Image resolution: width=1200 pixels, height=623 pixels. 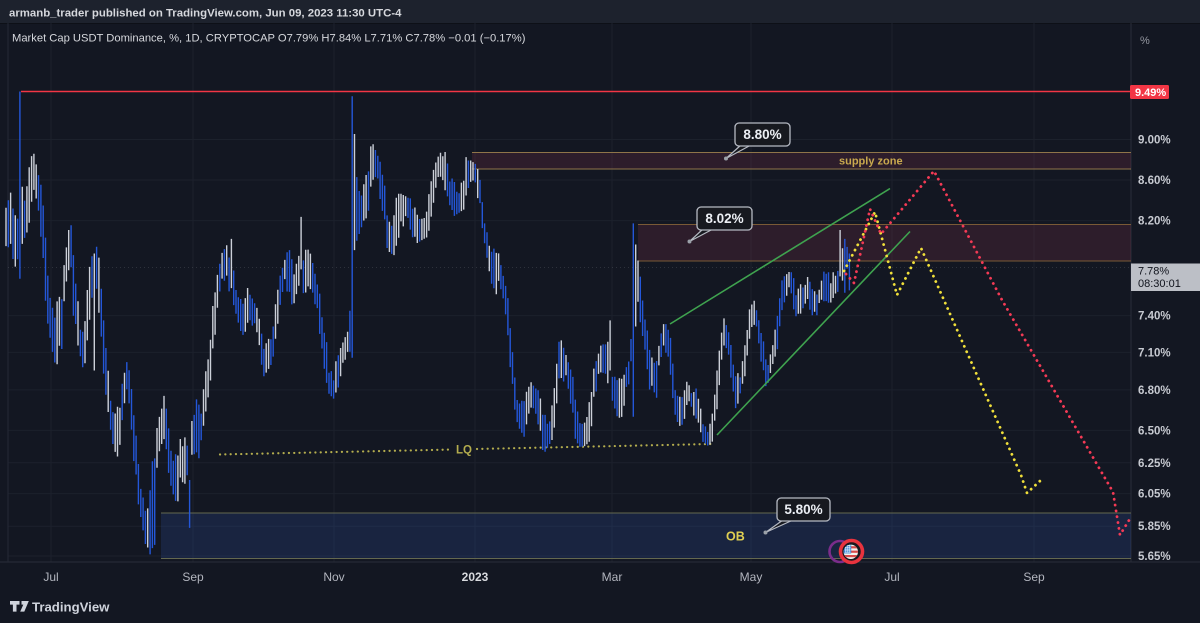 What do you see at coordinates (735, 537) in the screenshot?
I see `svg-text: OB` at bounding box center [735, 537].